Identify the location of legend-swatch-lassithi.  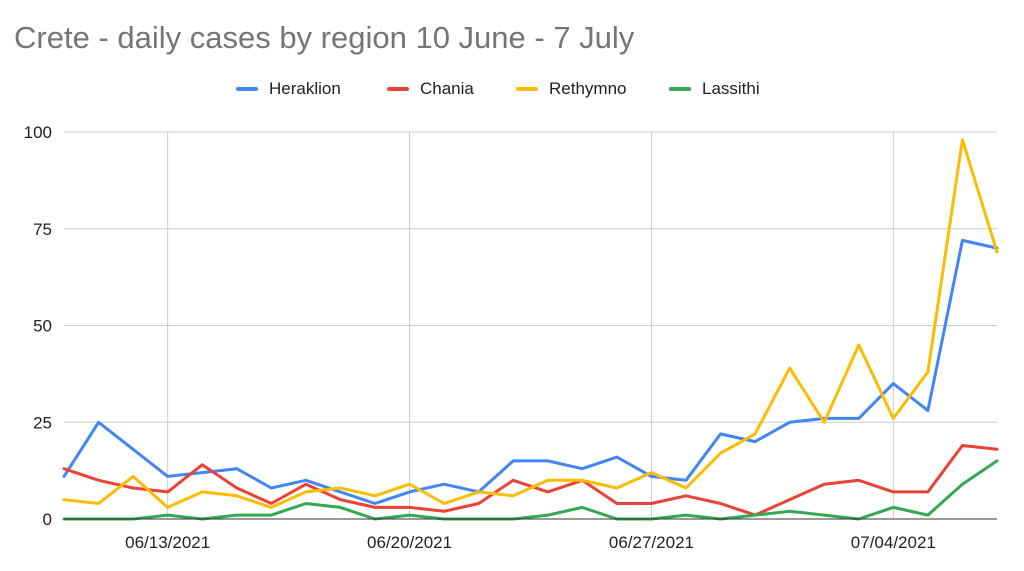
(680, 89).